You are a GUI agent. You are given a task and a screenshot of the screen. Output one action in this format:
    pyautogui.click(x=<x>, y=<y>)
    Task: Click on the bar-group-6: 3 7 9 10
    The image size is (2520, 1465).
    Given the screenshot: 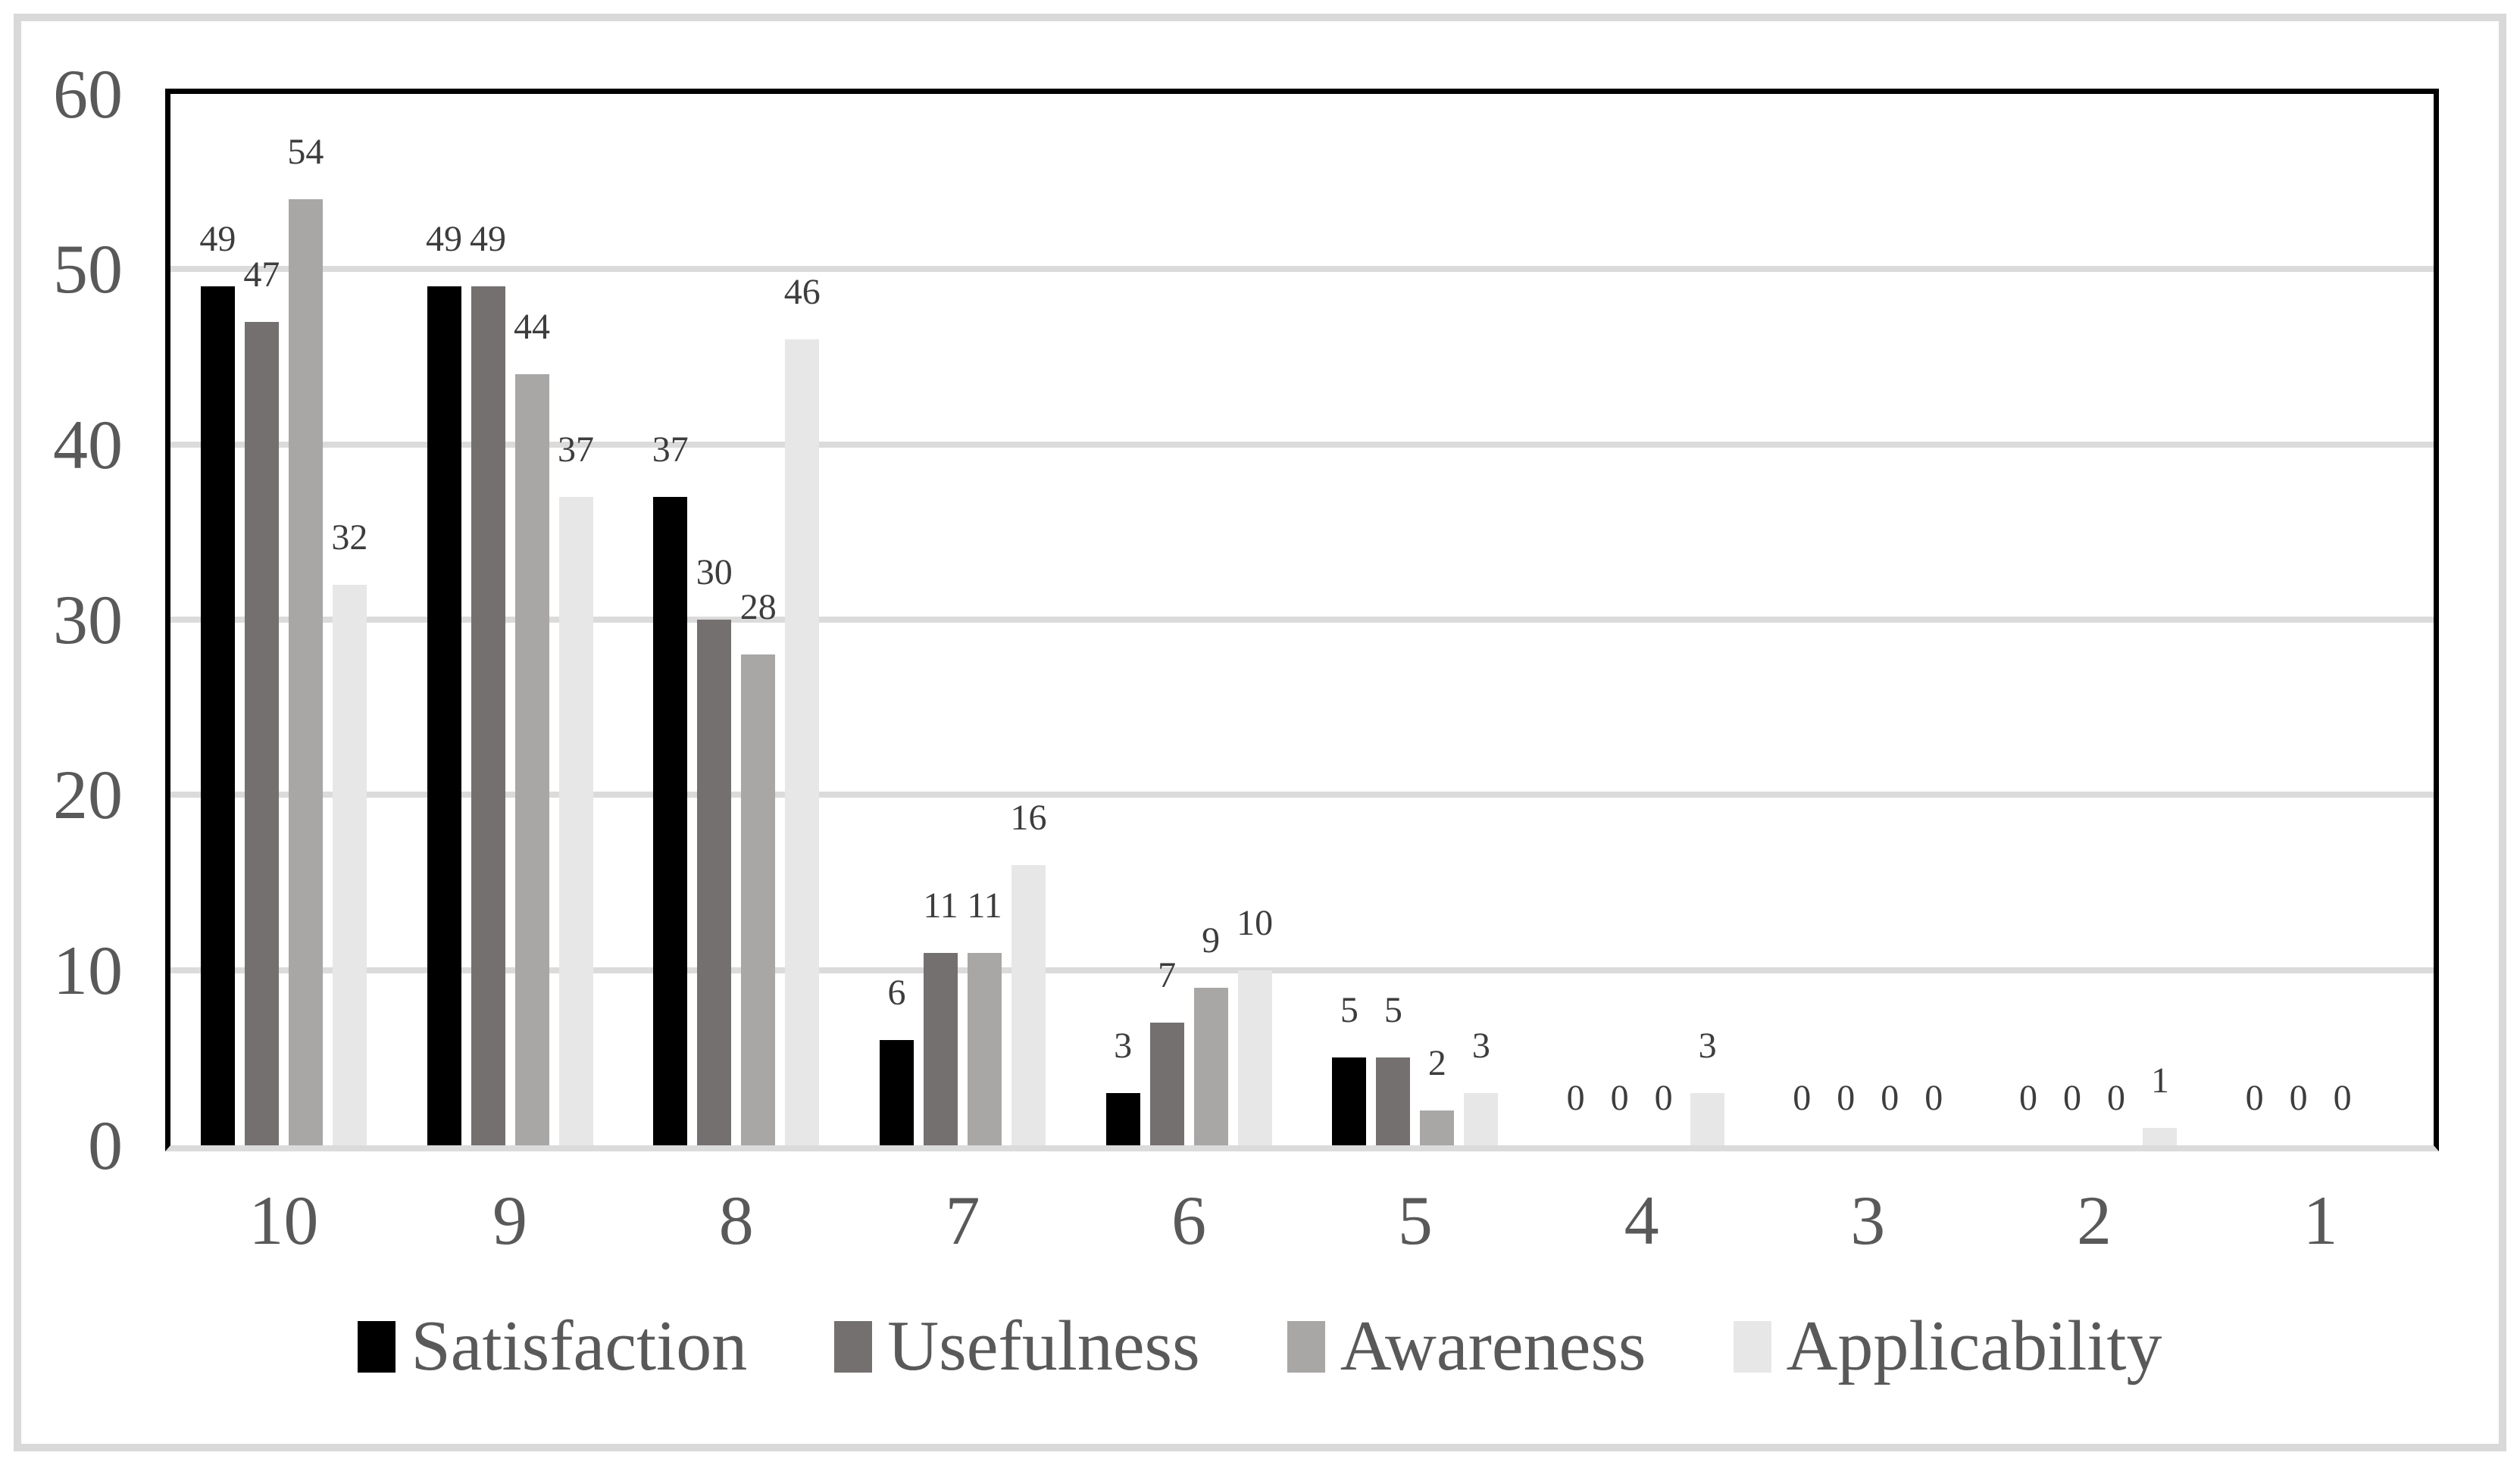 What is the action you would take?
    pyautogui.click(x=1189, y=619)
    